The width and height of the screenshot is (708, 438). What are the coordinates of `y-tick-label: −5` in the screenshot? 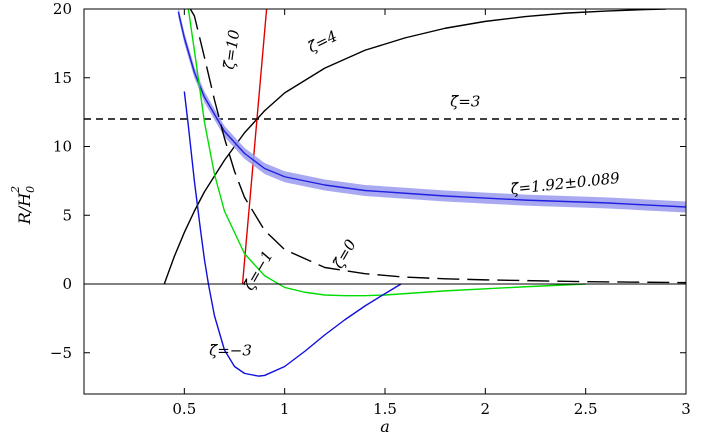 It's located at (61, 353).